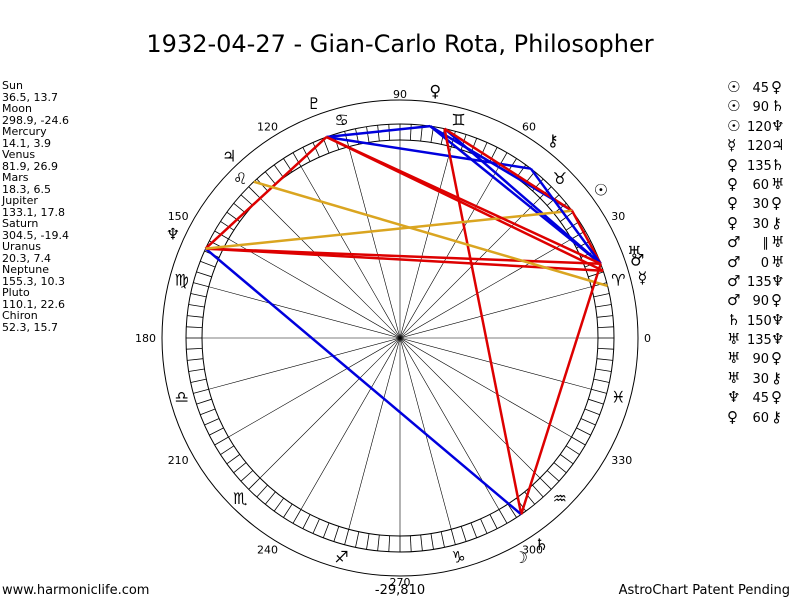 Image resolution: width=800 pixels, height=600 pixels. Describe the element at coordinates (759, 341) in the screenshot. I see `aspect-angle: 135` at that location.